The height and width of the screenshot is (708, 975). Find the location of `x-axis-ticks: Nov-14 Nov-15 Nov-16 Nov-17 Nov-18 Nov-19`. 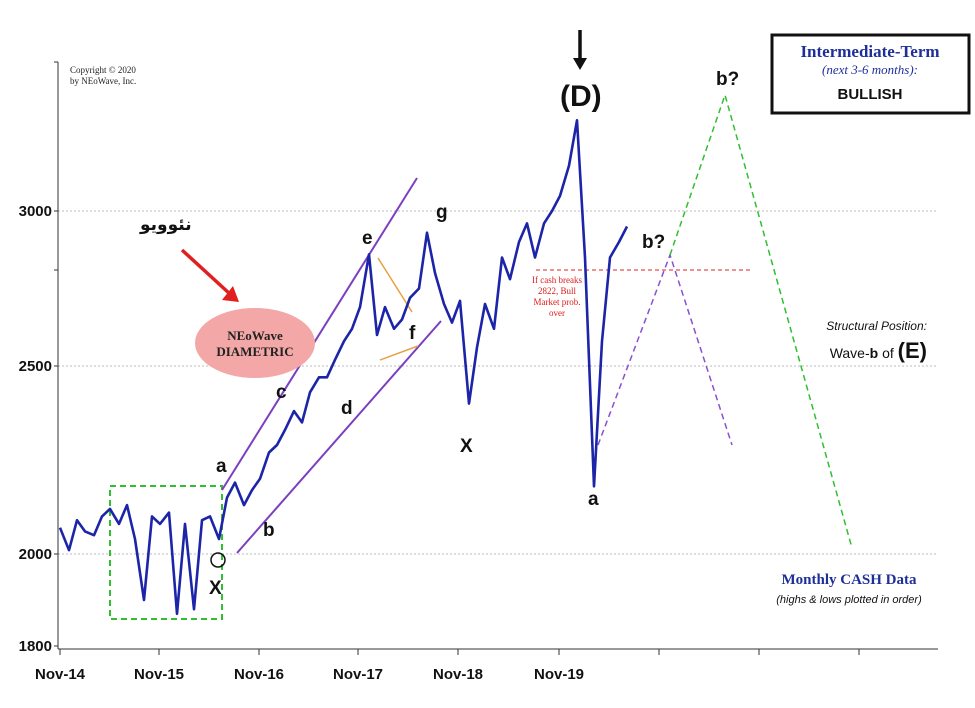

x-axis-ticks: Nov-14 Nov-15 Nov-16 Nov-17 Nov-18 Nov-19 is located at coordinates (447, 666).